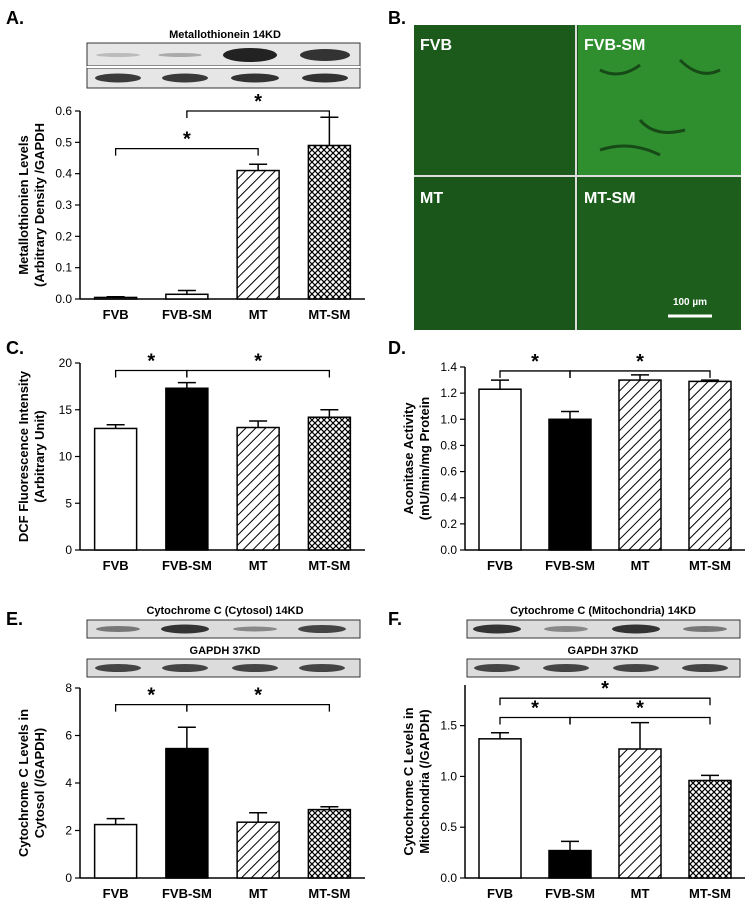 This screenshot has width=747, height=908. What do you see at coordinates (223, 668) in the screenshot?
I see `blot-e-strip-bottom` at bounding box center [223, 668].